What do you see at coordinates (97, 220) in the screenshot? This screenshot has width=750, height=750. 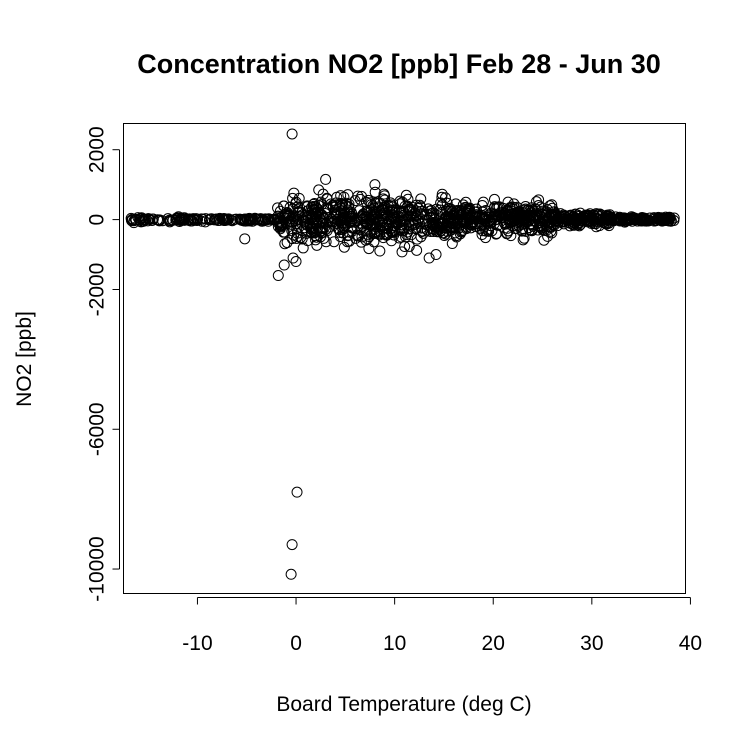 I see `y-tick-label: 0` at bounding box center [97, 220].